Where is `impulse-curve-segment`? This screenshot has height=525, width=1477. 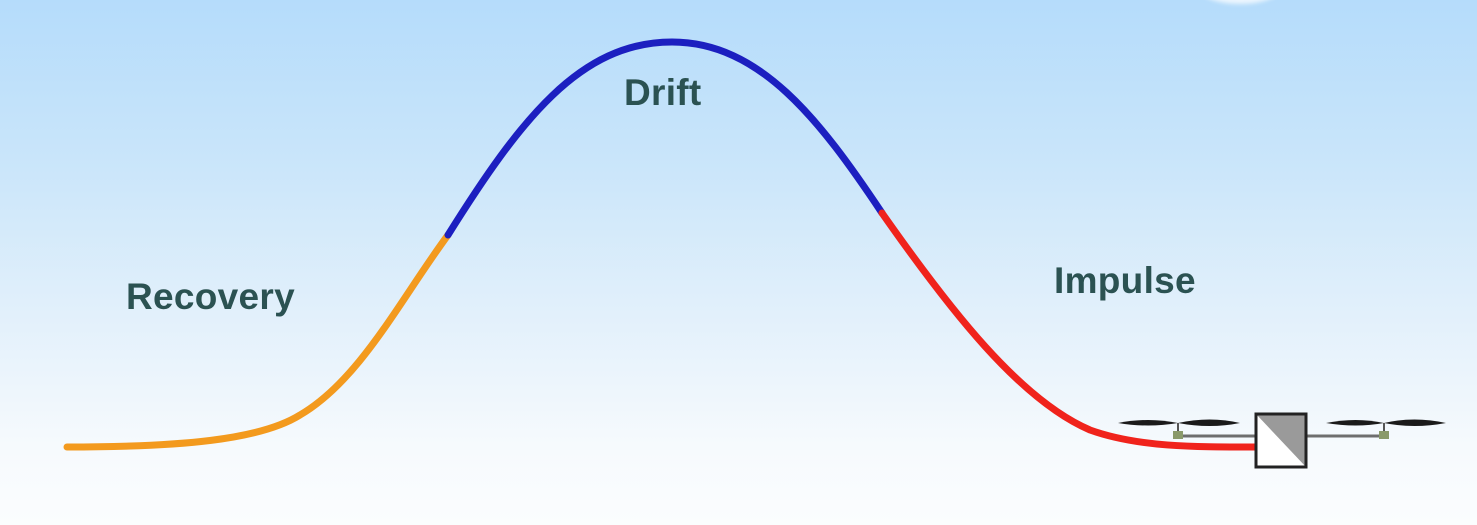
impulse-curve-segment is located at coordinates (1072, 330).